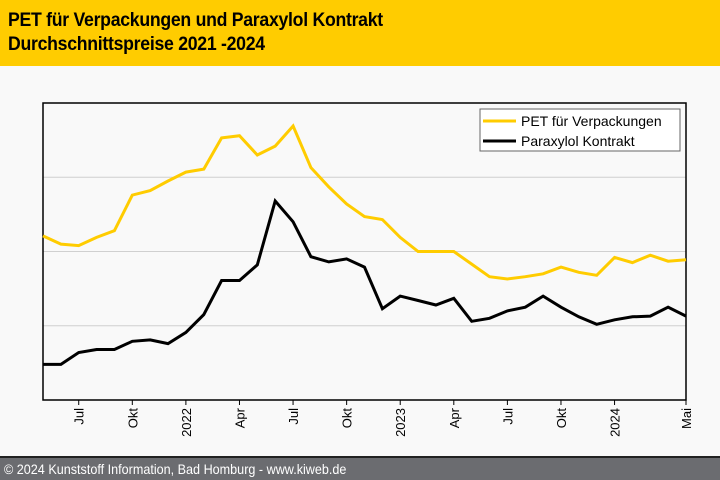 The height and width of the screenshot is (480, 720). I want to click on legend: PET für Verpackungen Paraxylol Kontrakt, so click(580, 130).